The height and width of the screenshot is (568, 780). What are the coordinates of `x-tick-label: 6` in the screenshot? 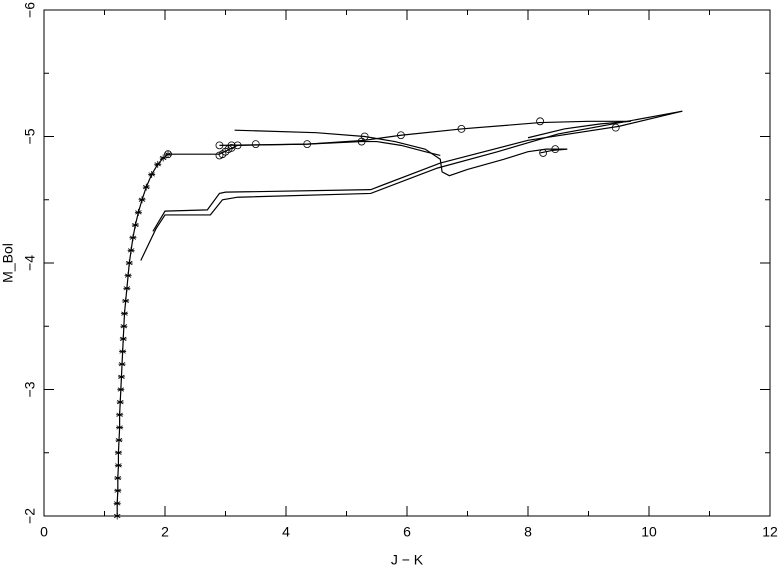 It's located at (407, 532).